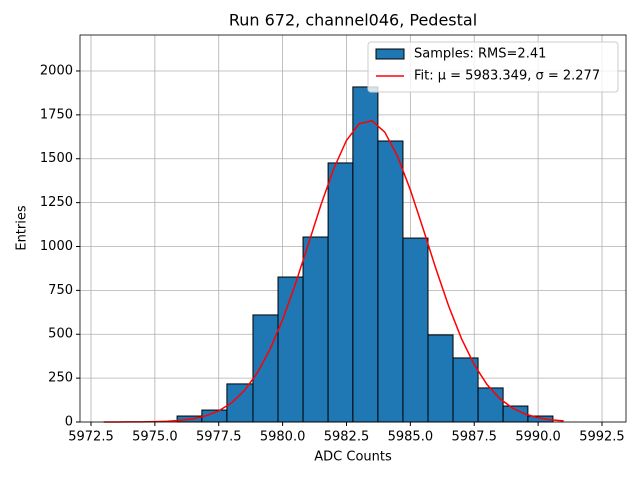 The width and height of the screenshot is (640, 480). What do you see at coordinates (219, 437) in the screenshot?
I see `x-tick-label: 5977.5` at bounding box center [219, 437].